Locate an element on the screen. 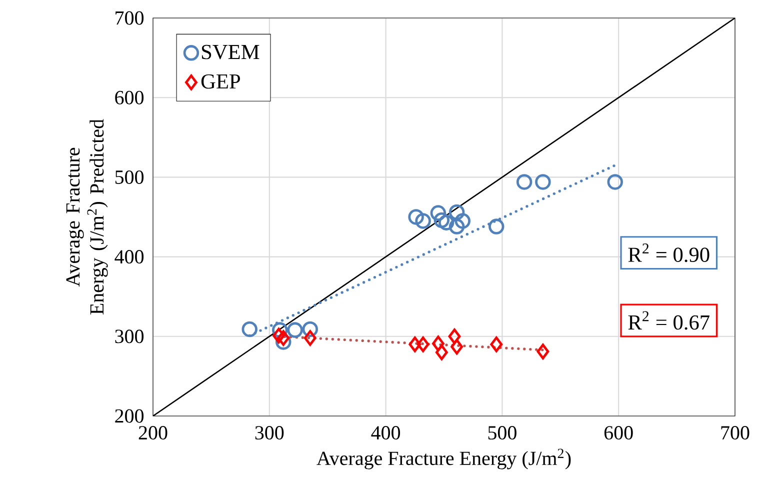 This screenshot has width=761, height=494. x-tick-label: 300 is located at coordinates (269, 433).